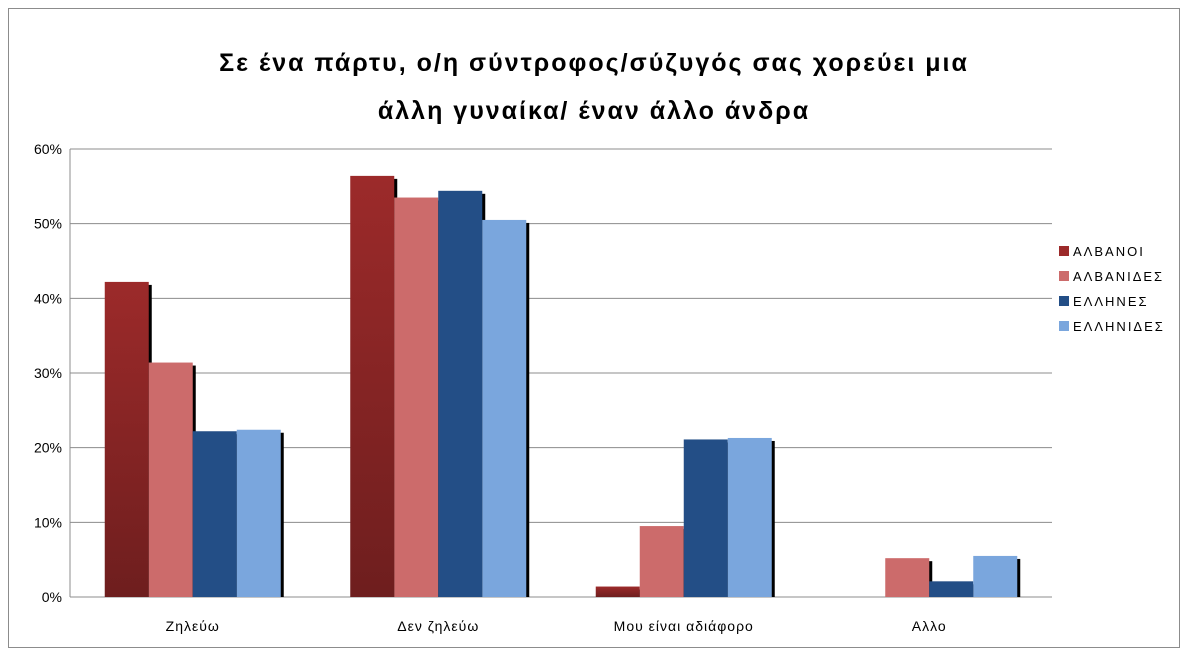 This screenshot has height=648, width=1188. Describe the element at coordinates (1109, 251) in the screenshot. I see `legend-label: ΑΛΒΑΝΟΙ` at that location.